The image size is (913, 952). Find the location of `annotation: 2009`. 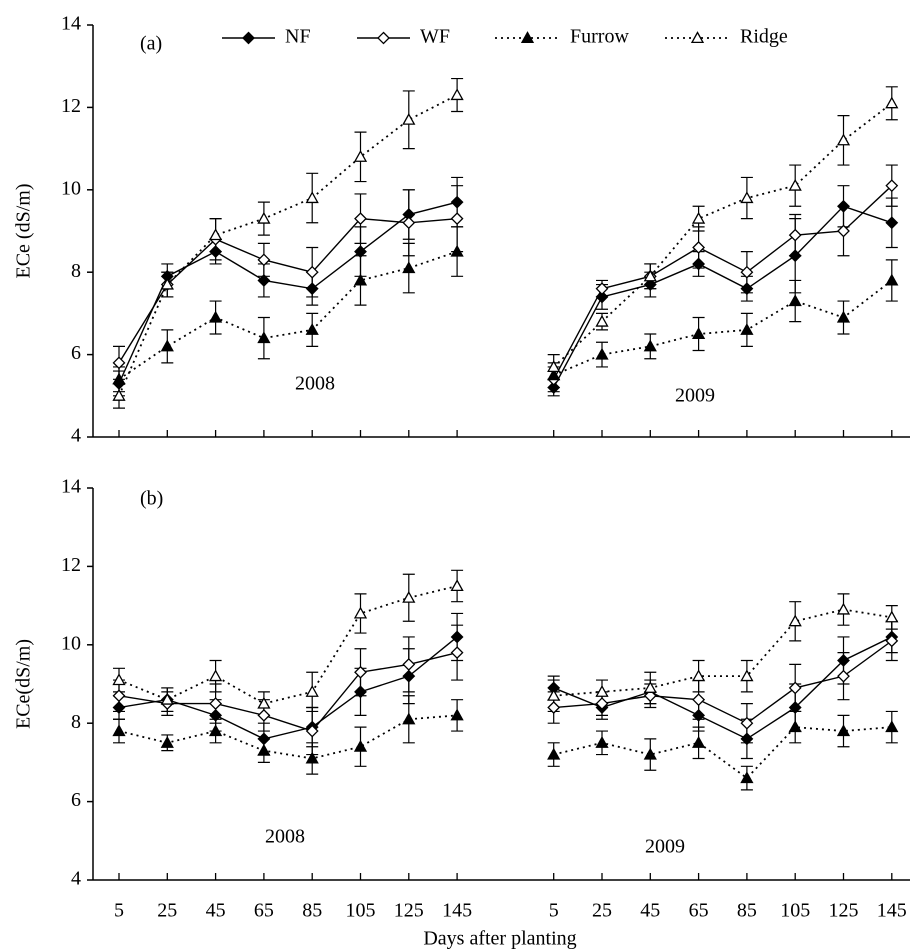

annotation: 2009 is located at coordinates (695, 396).